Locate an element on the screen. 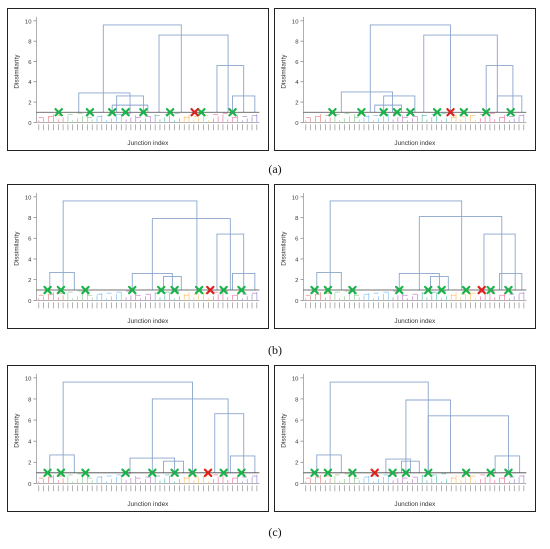  caption-c: (c) is located at coordinates (275, 532).